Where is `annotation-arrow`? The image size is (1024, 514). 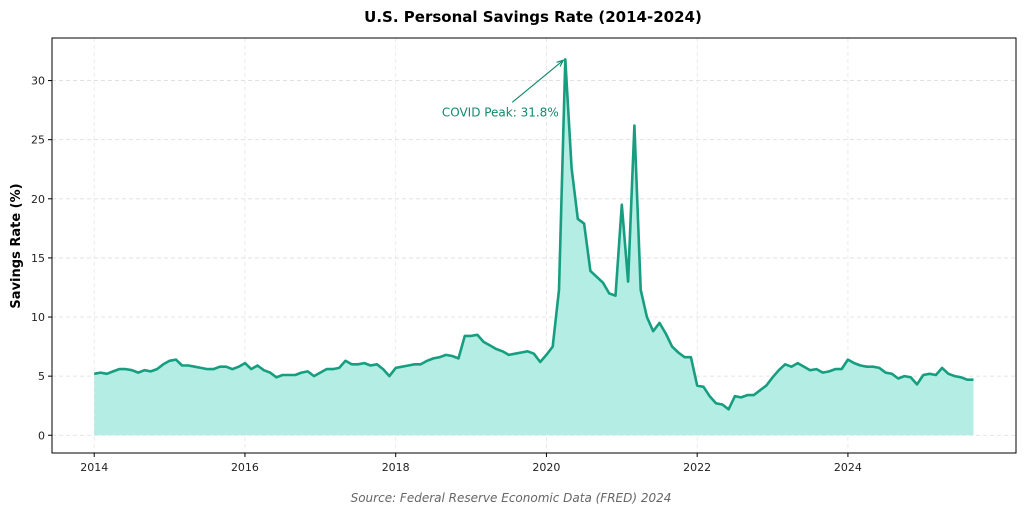 annotation-arrow is located at coordinates (537, 81).